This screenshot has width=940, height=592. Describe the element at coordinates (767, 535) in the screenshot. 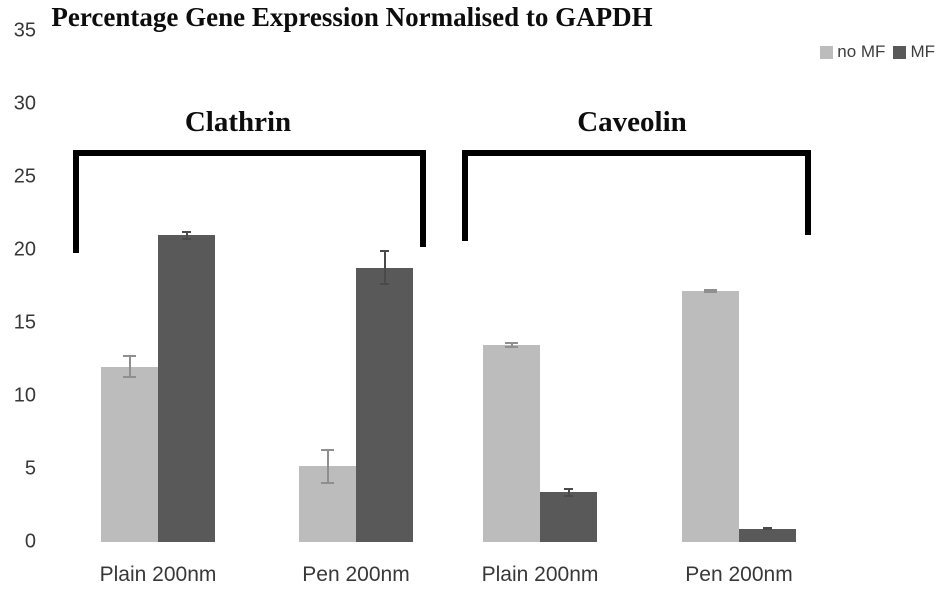

I see `bar-mf-caveolin-pen-200nm` at that location.